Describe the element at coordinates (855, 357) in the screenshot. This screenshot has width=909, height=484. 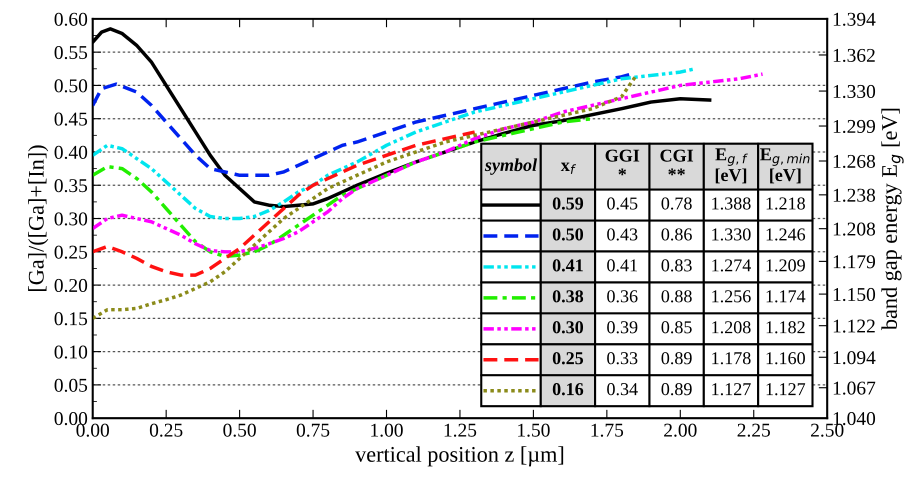
I see `y2-tick-label: 1.094` at that location.